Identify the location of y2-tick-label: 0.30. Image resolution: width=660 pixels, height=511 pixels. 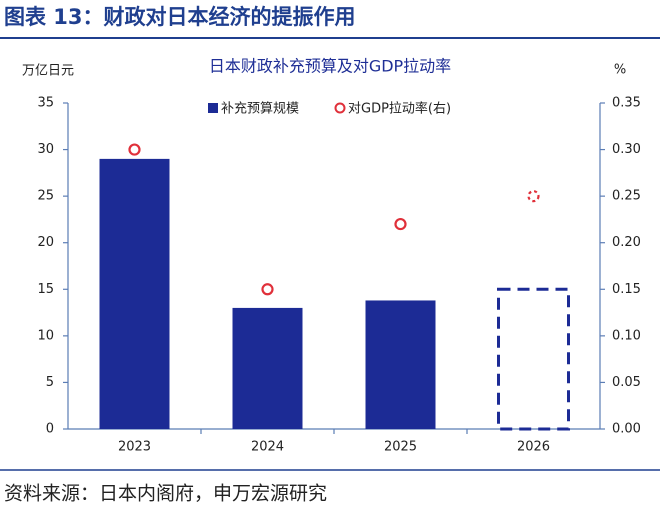
(626, 149).